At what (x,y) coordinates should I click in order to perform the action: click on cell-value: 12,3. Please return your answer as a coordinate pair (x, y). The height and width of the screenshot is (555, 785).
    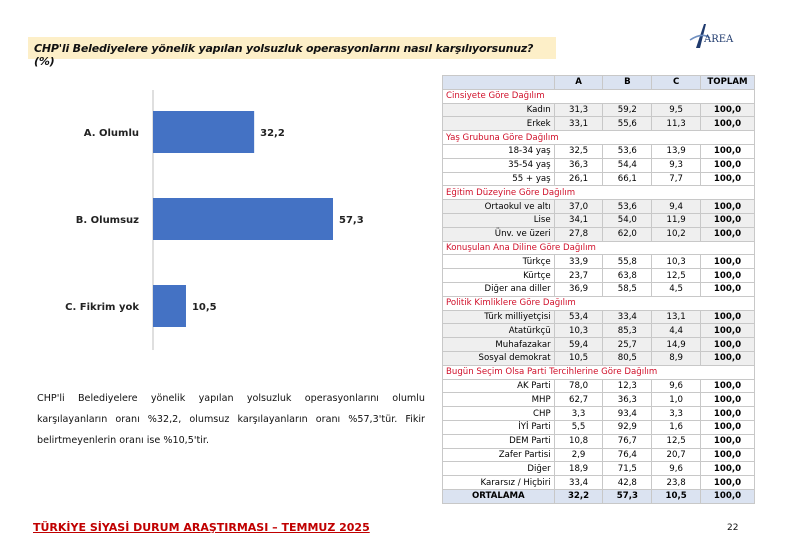
    Looking at the image, I should click on (627, 386).